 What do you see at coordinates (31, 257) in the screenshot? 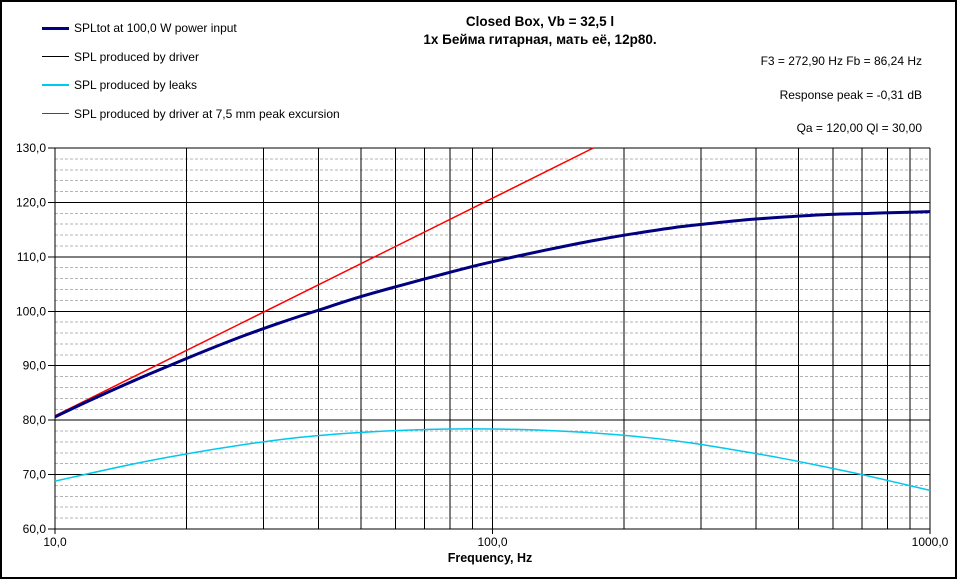
I see `y-tick-label: 110,0` at bounding box center [31, 257].